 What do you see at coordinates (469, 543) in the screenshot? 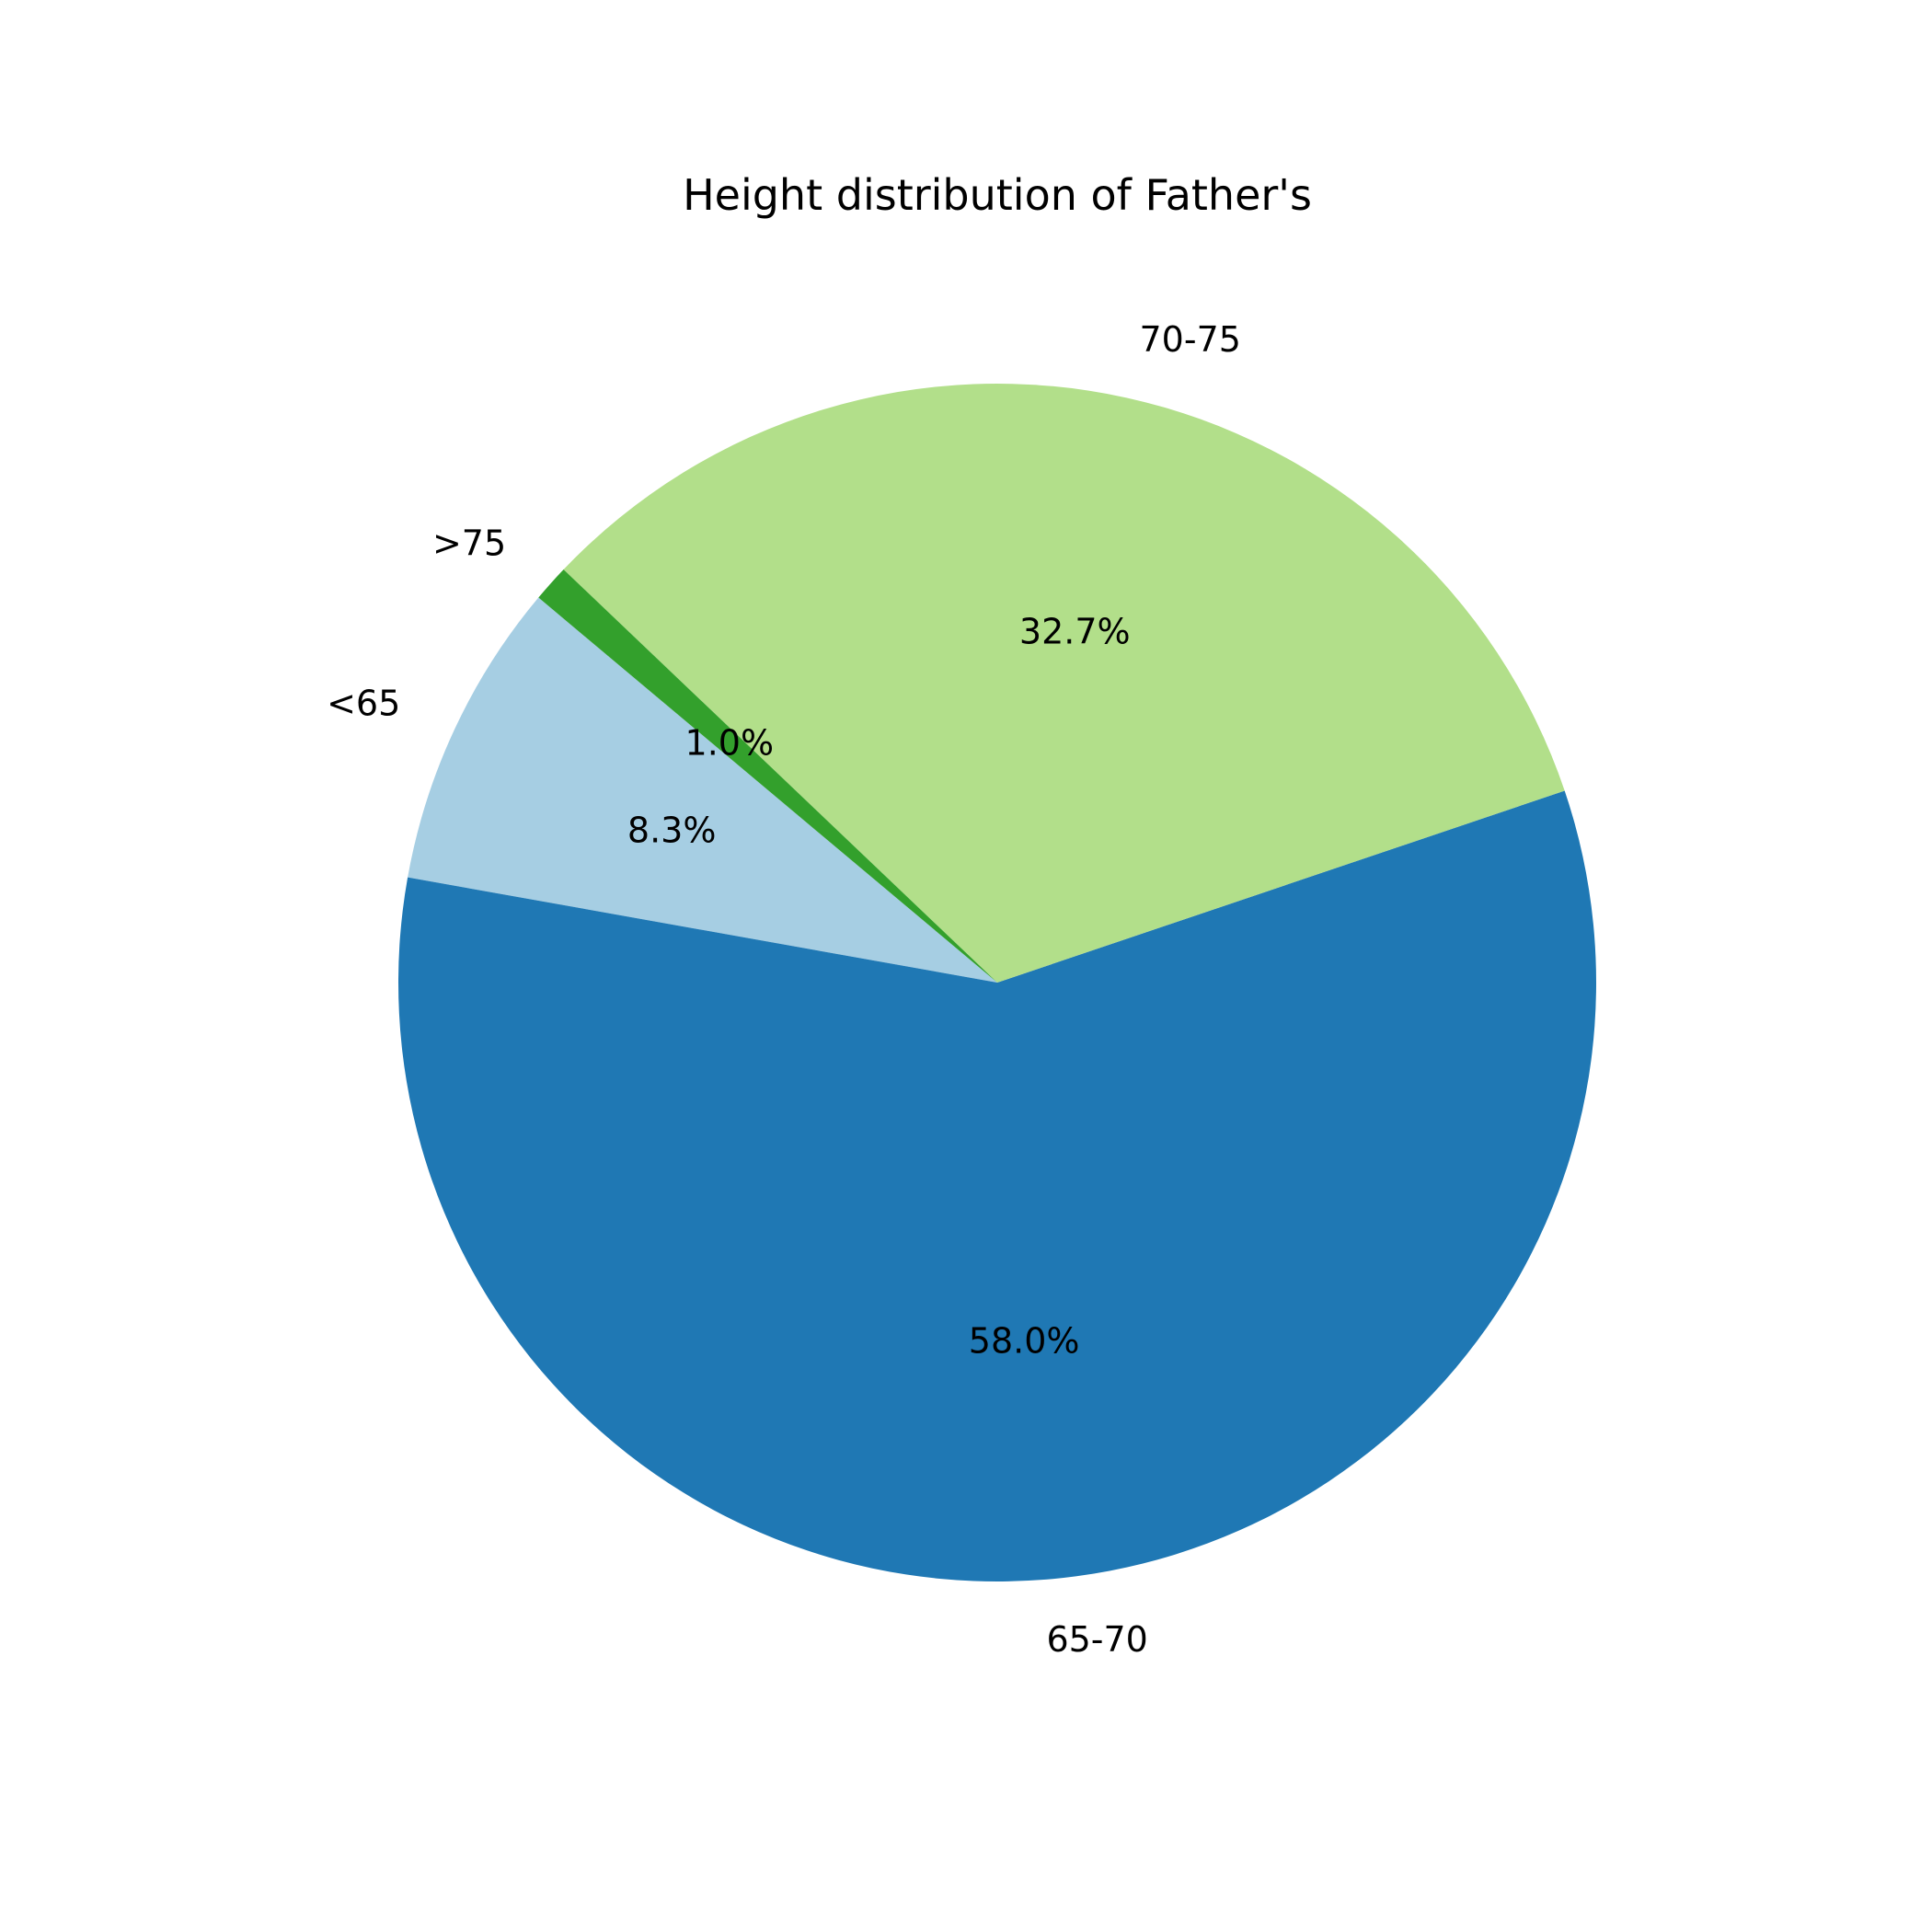
I see `slice-label-gt75: >75` at bounding box center [469, 543].